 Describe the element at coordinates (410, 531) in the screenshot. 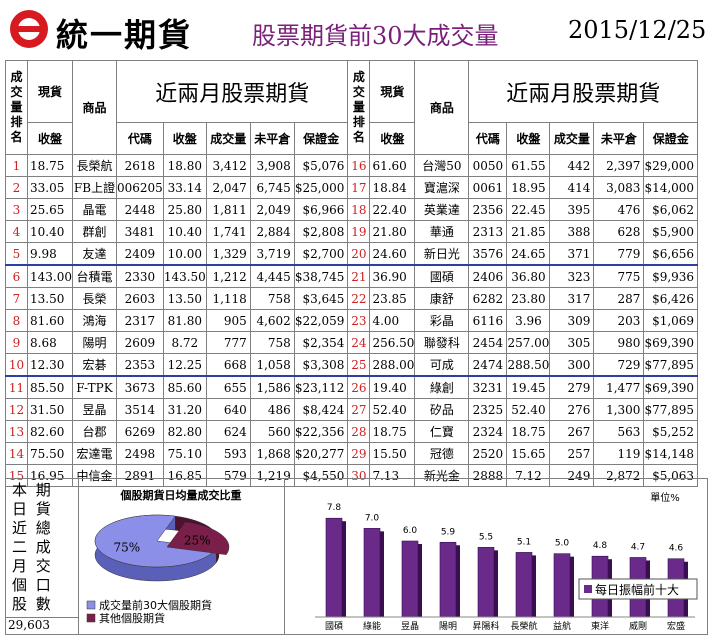

I see `bar-value-label: 6.0` at that location.